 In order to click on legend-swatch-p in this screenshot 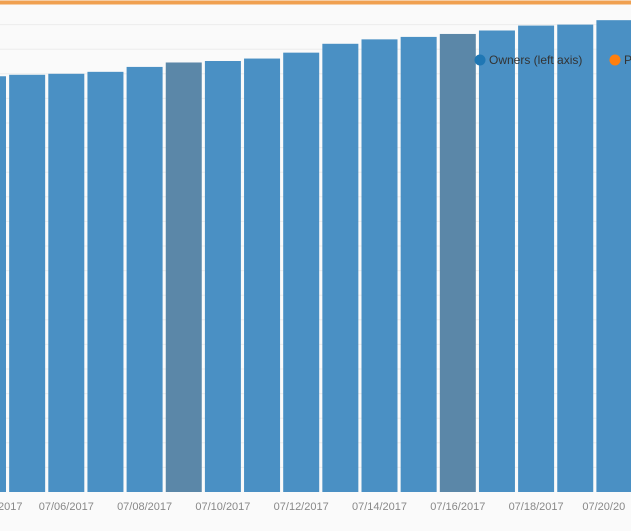, I will do `click(615, 60)`.